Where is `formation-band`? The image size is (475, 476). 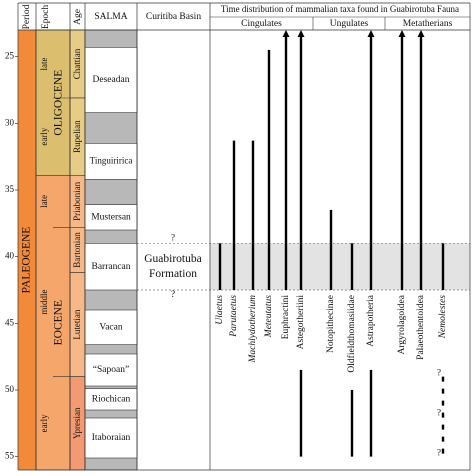
formation-band is located at coordinates (340, 266).